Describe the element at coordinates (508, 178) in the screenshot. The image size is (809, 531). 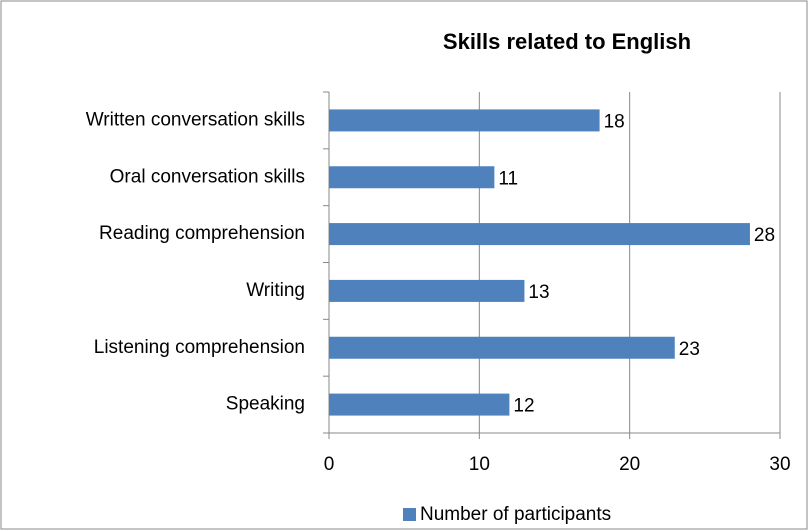
I see `data-label: 11` at that location.